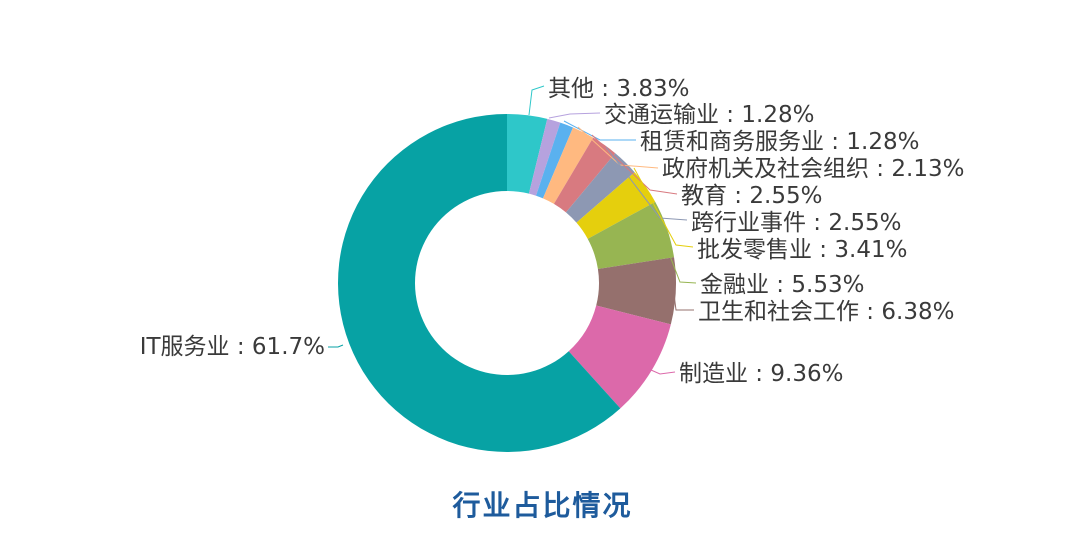 The width and height of the screenshot is (1085, 552). Describe the element at coordinates (782, 285) in the screenshot. I see `slice-label: 金融业 : 5.53%` at that location.